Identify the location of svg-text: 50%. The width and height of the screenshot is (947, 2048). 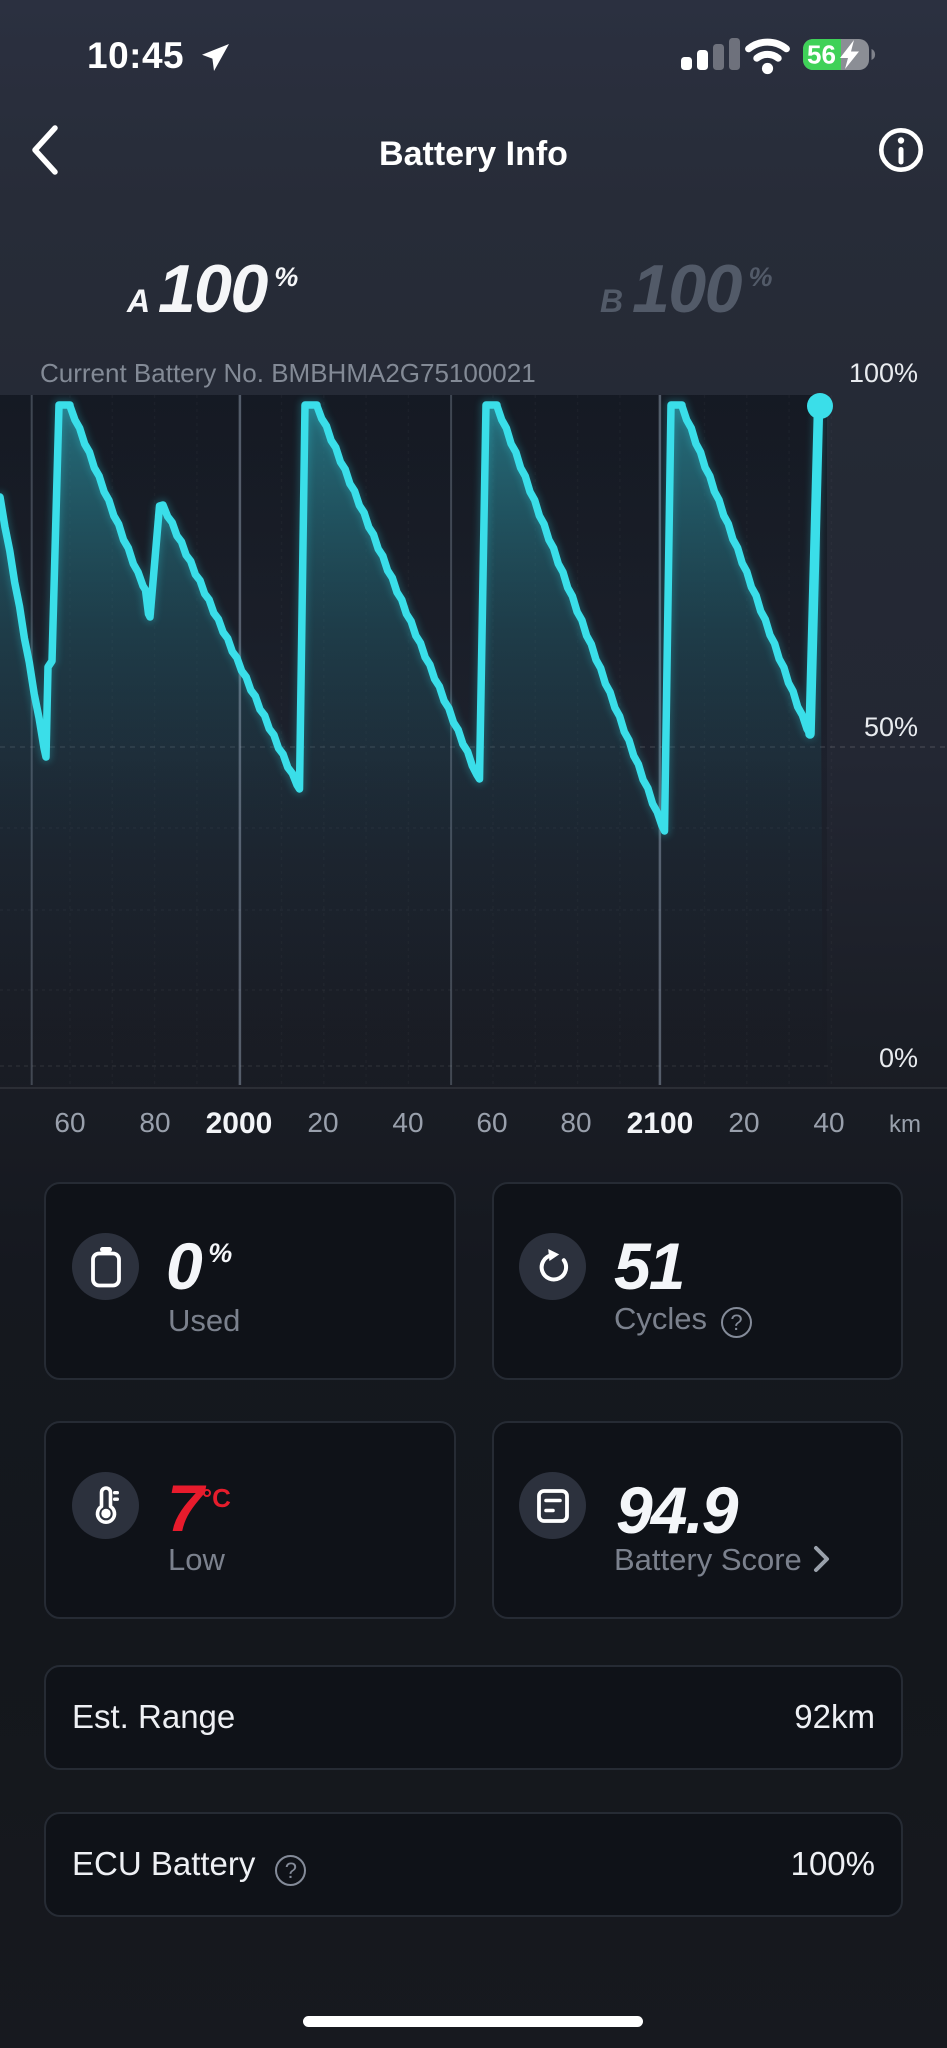
(891, 727).